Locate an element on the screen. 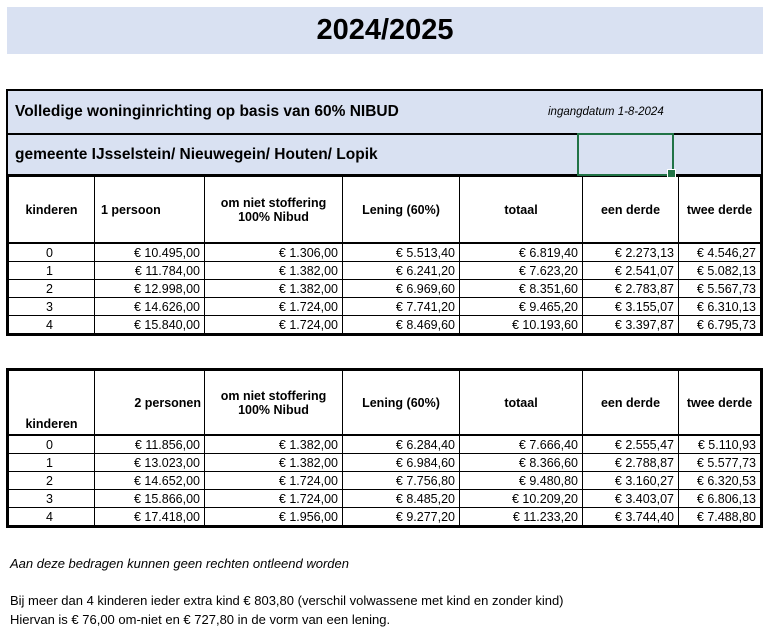  cell-een-derde: € 3.397,87 is located at coordinates (630, 324).